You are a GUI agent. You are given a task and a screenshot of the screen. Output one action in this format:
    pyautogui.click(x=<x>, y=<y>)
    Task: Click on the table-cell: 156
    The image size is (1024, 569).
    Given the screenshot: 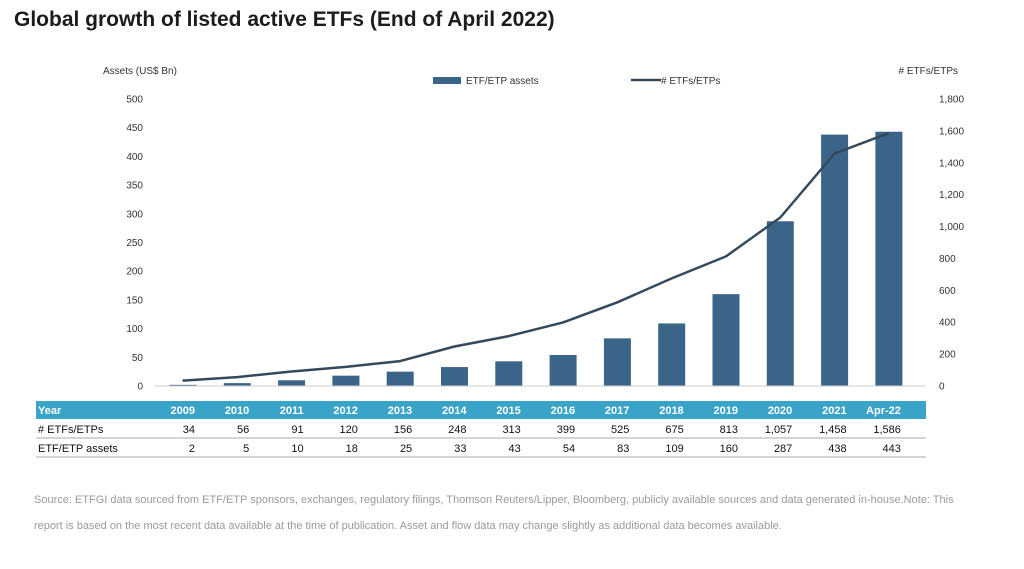 What is the action you would take?
    pyautogui.click(x=403, y=430)
    